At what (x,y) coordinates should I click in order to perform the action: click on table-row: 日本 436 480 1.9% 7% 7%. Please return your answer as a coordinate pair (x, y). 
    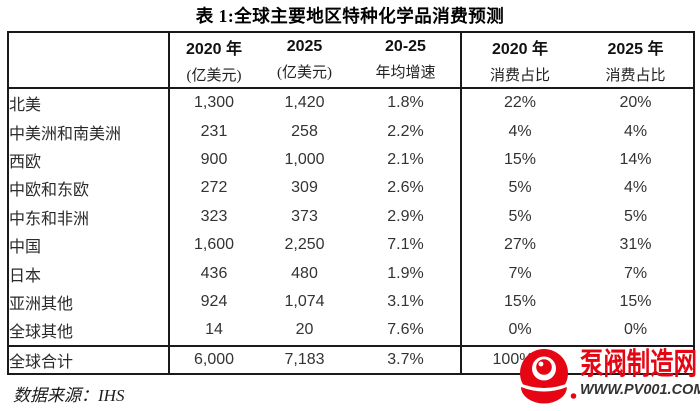
    Looking at the image, I should click on (351, 273).